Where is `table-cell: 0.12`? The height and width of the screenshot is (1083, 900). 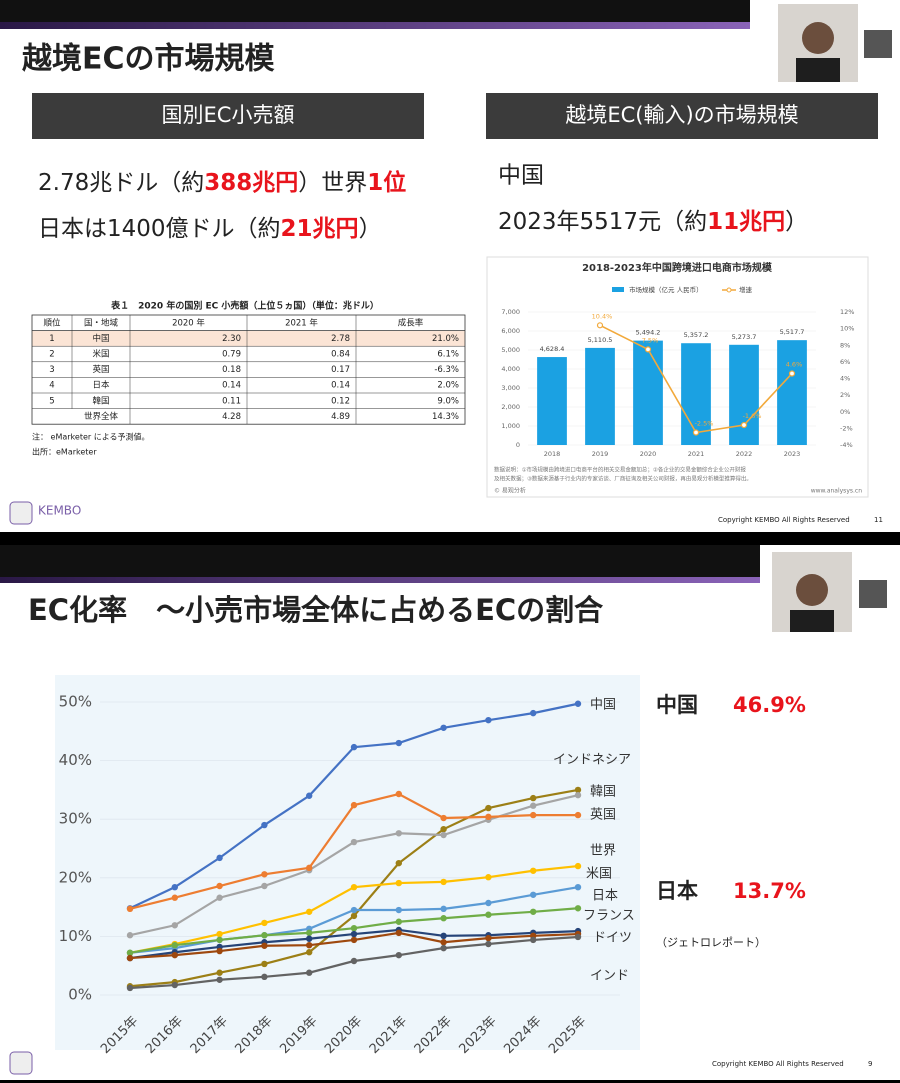
table-cell: 0.12 is located at coordinates (340, 401).